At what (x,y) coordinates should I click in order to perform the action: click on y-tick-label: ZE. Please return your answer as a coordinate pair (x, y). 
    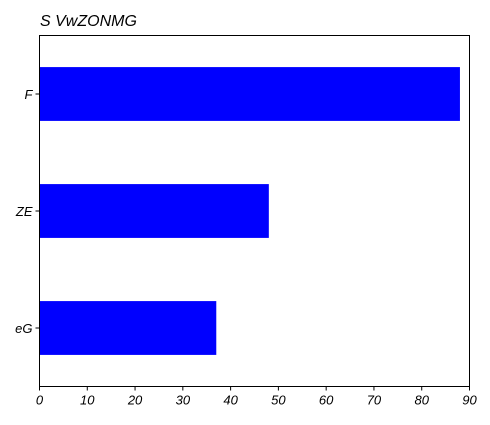
    Looking at the image, I should click on (24, 211).